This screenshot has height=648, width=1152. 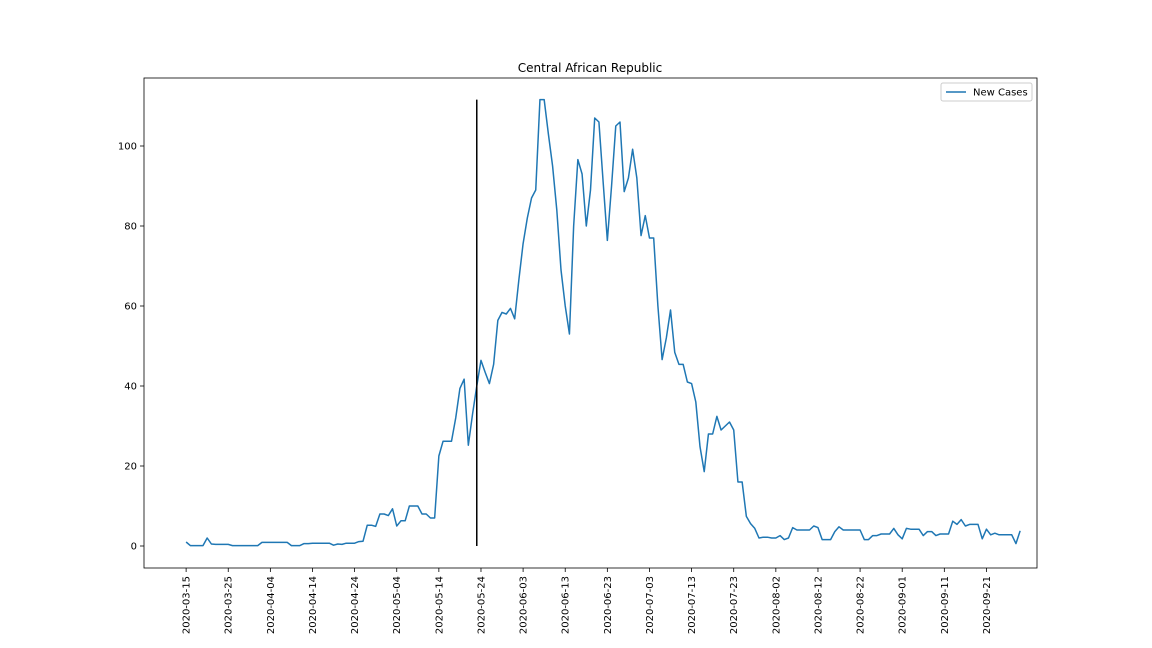 I want to click on y-axis: 0 20 40 60 80 100, so click(x=131, y=347).